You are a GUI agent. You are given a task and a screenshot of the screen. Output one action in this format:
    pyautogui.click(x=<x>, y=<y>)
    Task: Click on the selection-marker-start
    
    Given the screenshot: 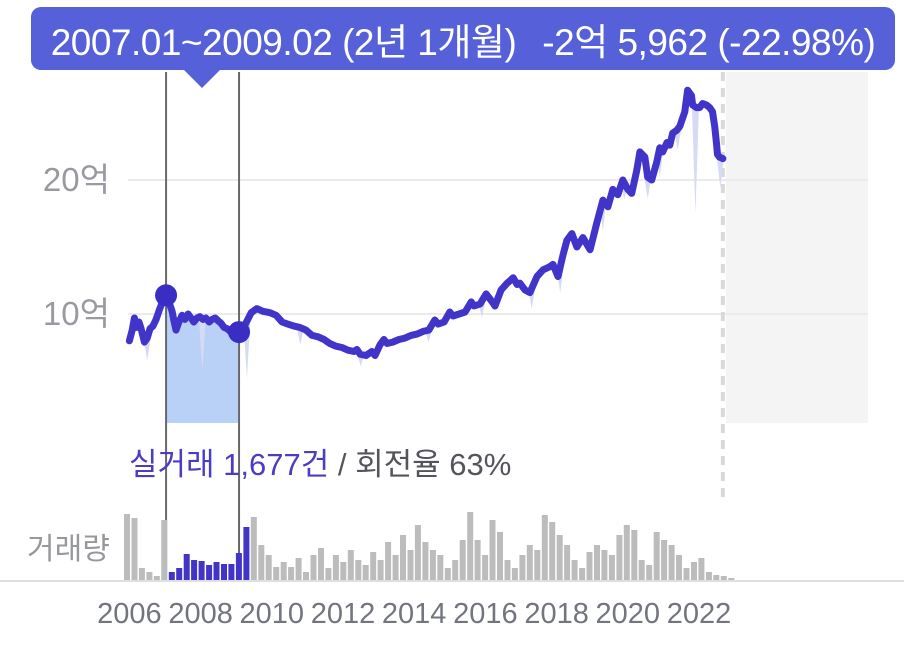 What is the action you would take?
    pyautogui.click(x=166, y=295)
    